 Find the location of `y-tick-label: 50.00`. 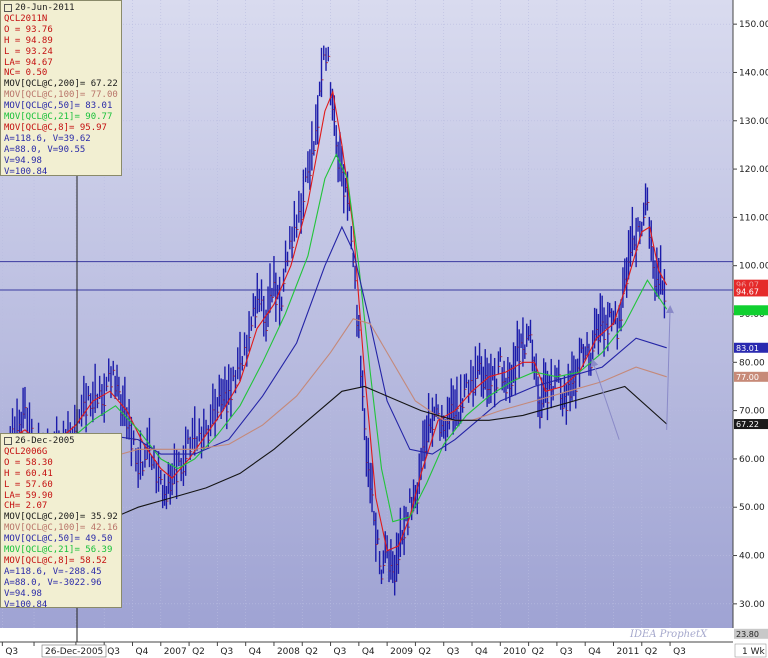

y-tick-label: 50.00 is located at coordinates (752, 508).